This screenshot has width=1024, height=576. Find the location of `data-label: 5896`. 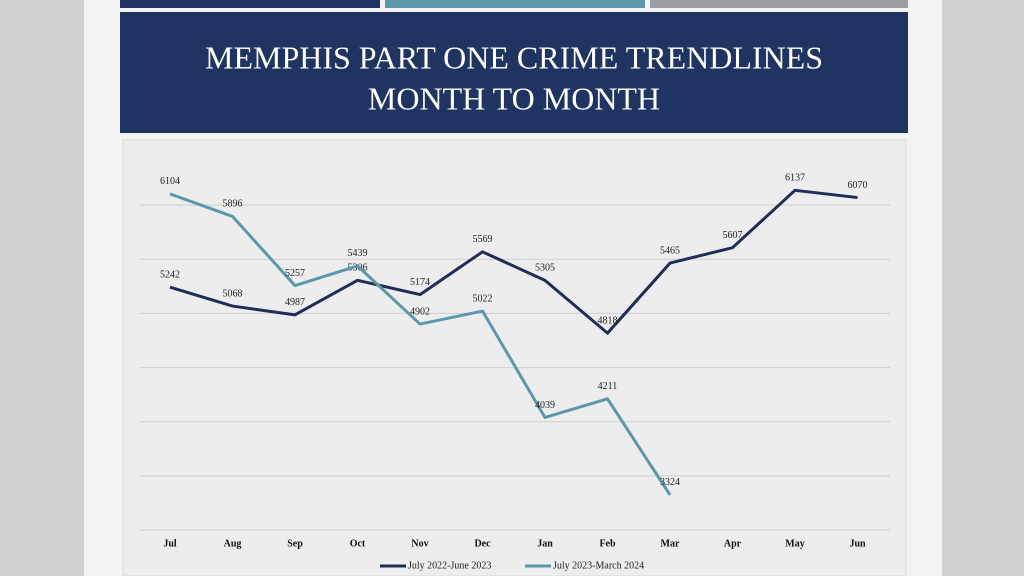

data-label: 5896 is located at coordinates (233, 204).